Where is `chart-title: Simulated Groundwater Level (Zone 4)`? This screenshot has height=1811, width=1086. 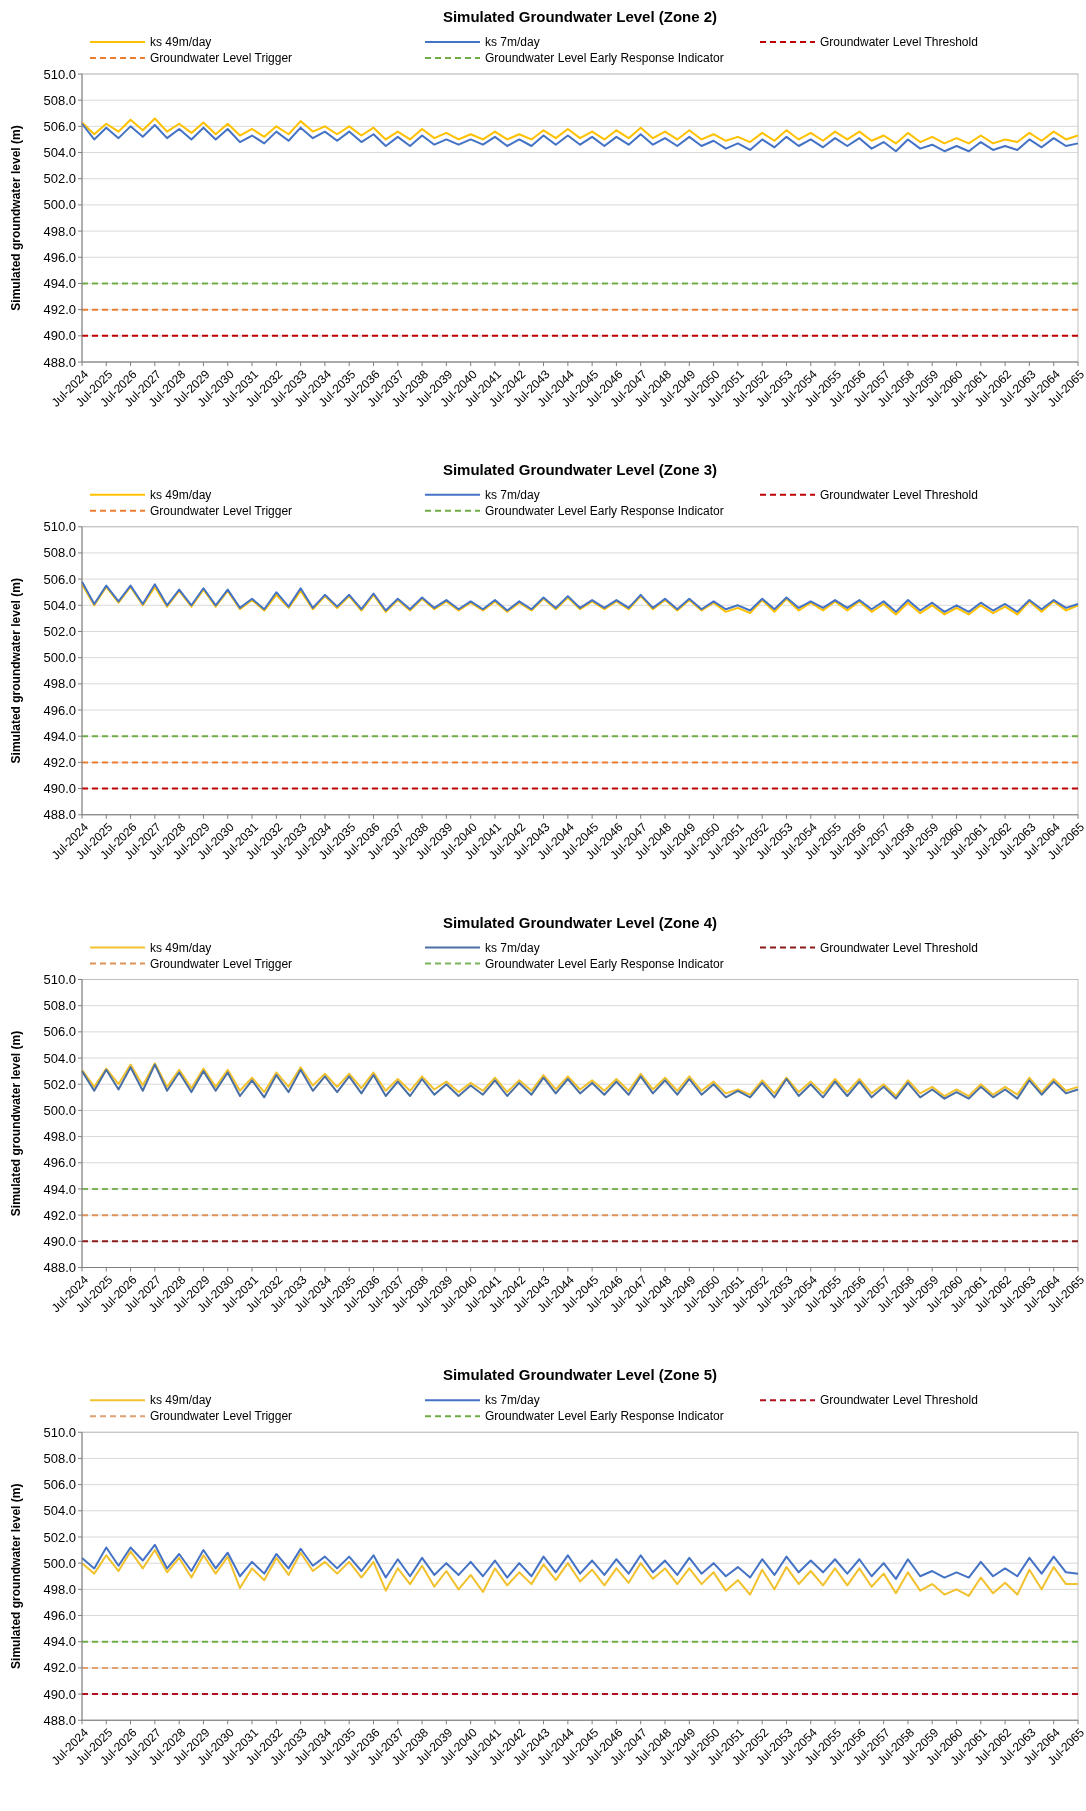
chart-title: Simulated Groundwater Level (Zone 4) is located at coordinates (580, 922).